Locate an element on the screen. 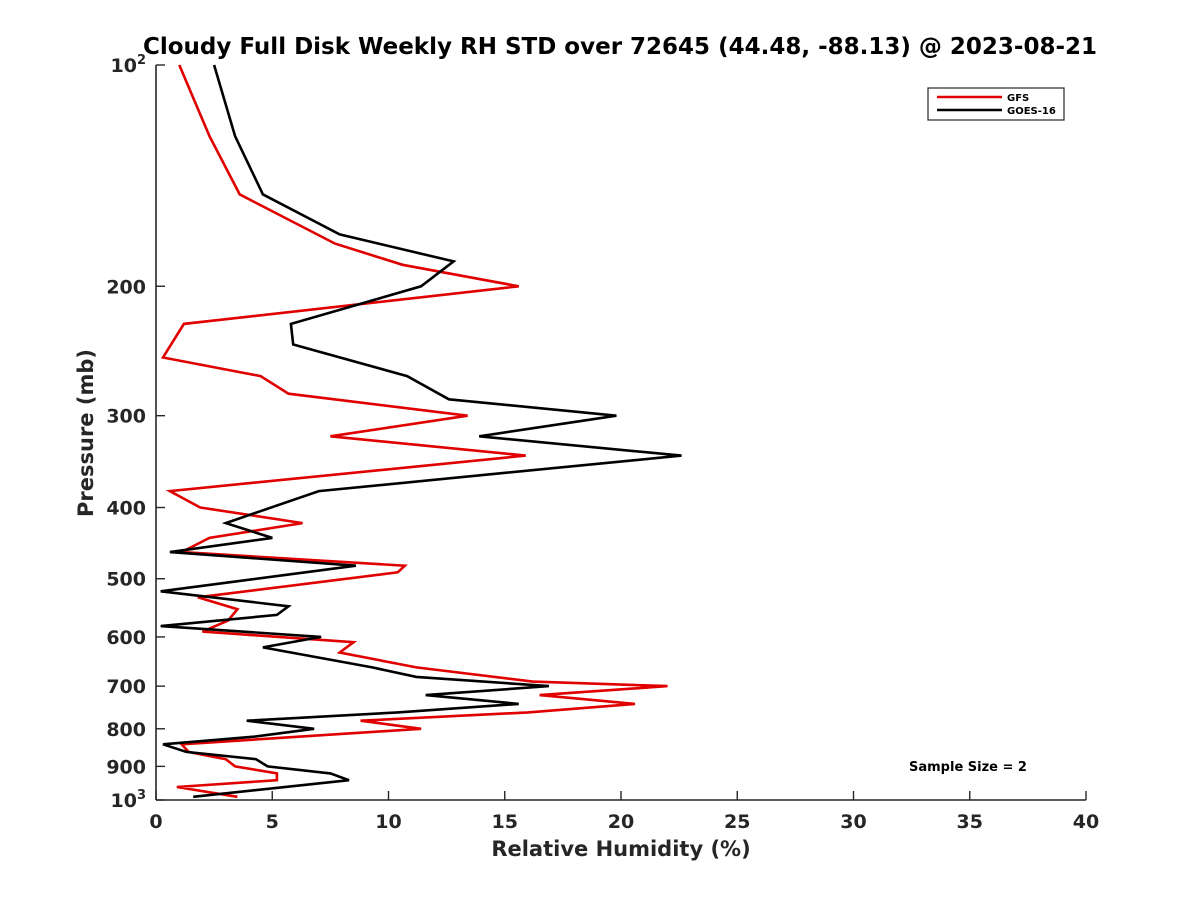 The image size is (1200, 904). x-tick-label: 35 is located at coordinates (970, 822).